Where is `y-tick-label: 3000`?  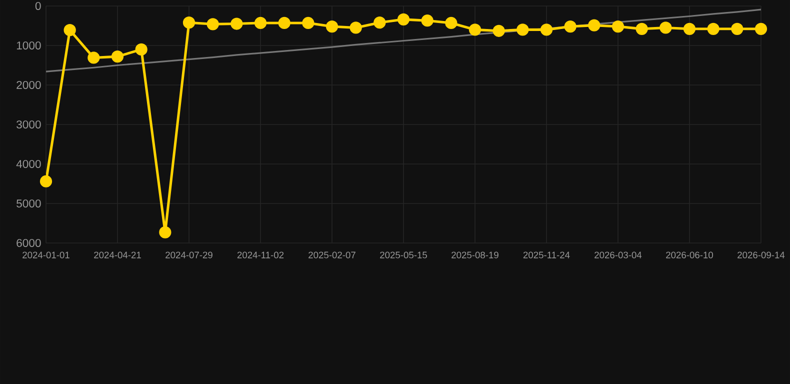
y-tick-label: 3000 is located at coordinates (28, 124).